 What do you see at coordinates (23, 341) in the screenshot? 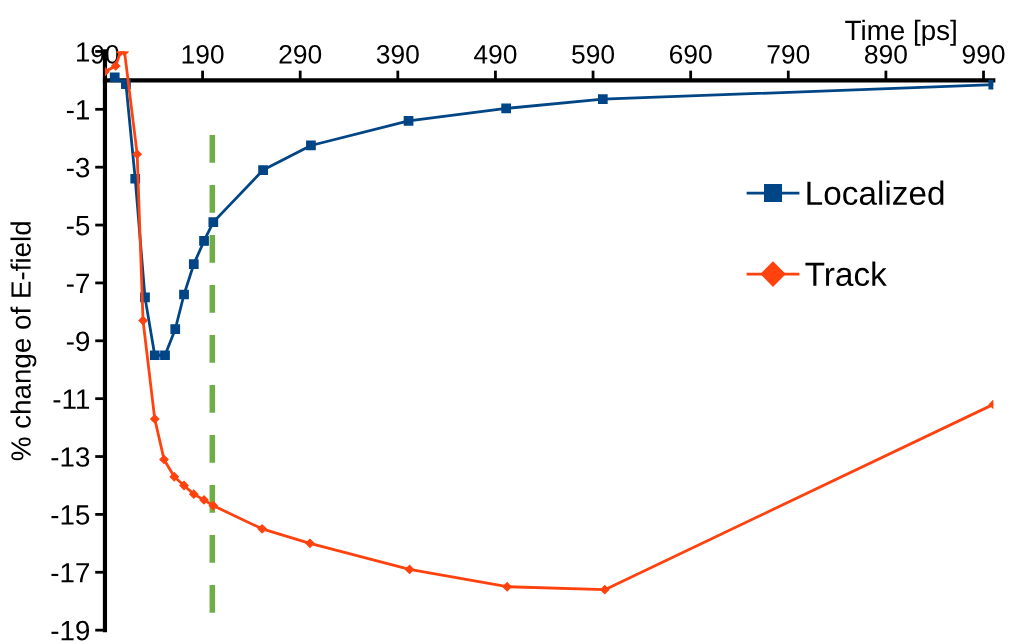
I see `y-axis-title: % change of E-field` at bounding box center [23, 341].